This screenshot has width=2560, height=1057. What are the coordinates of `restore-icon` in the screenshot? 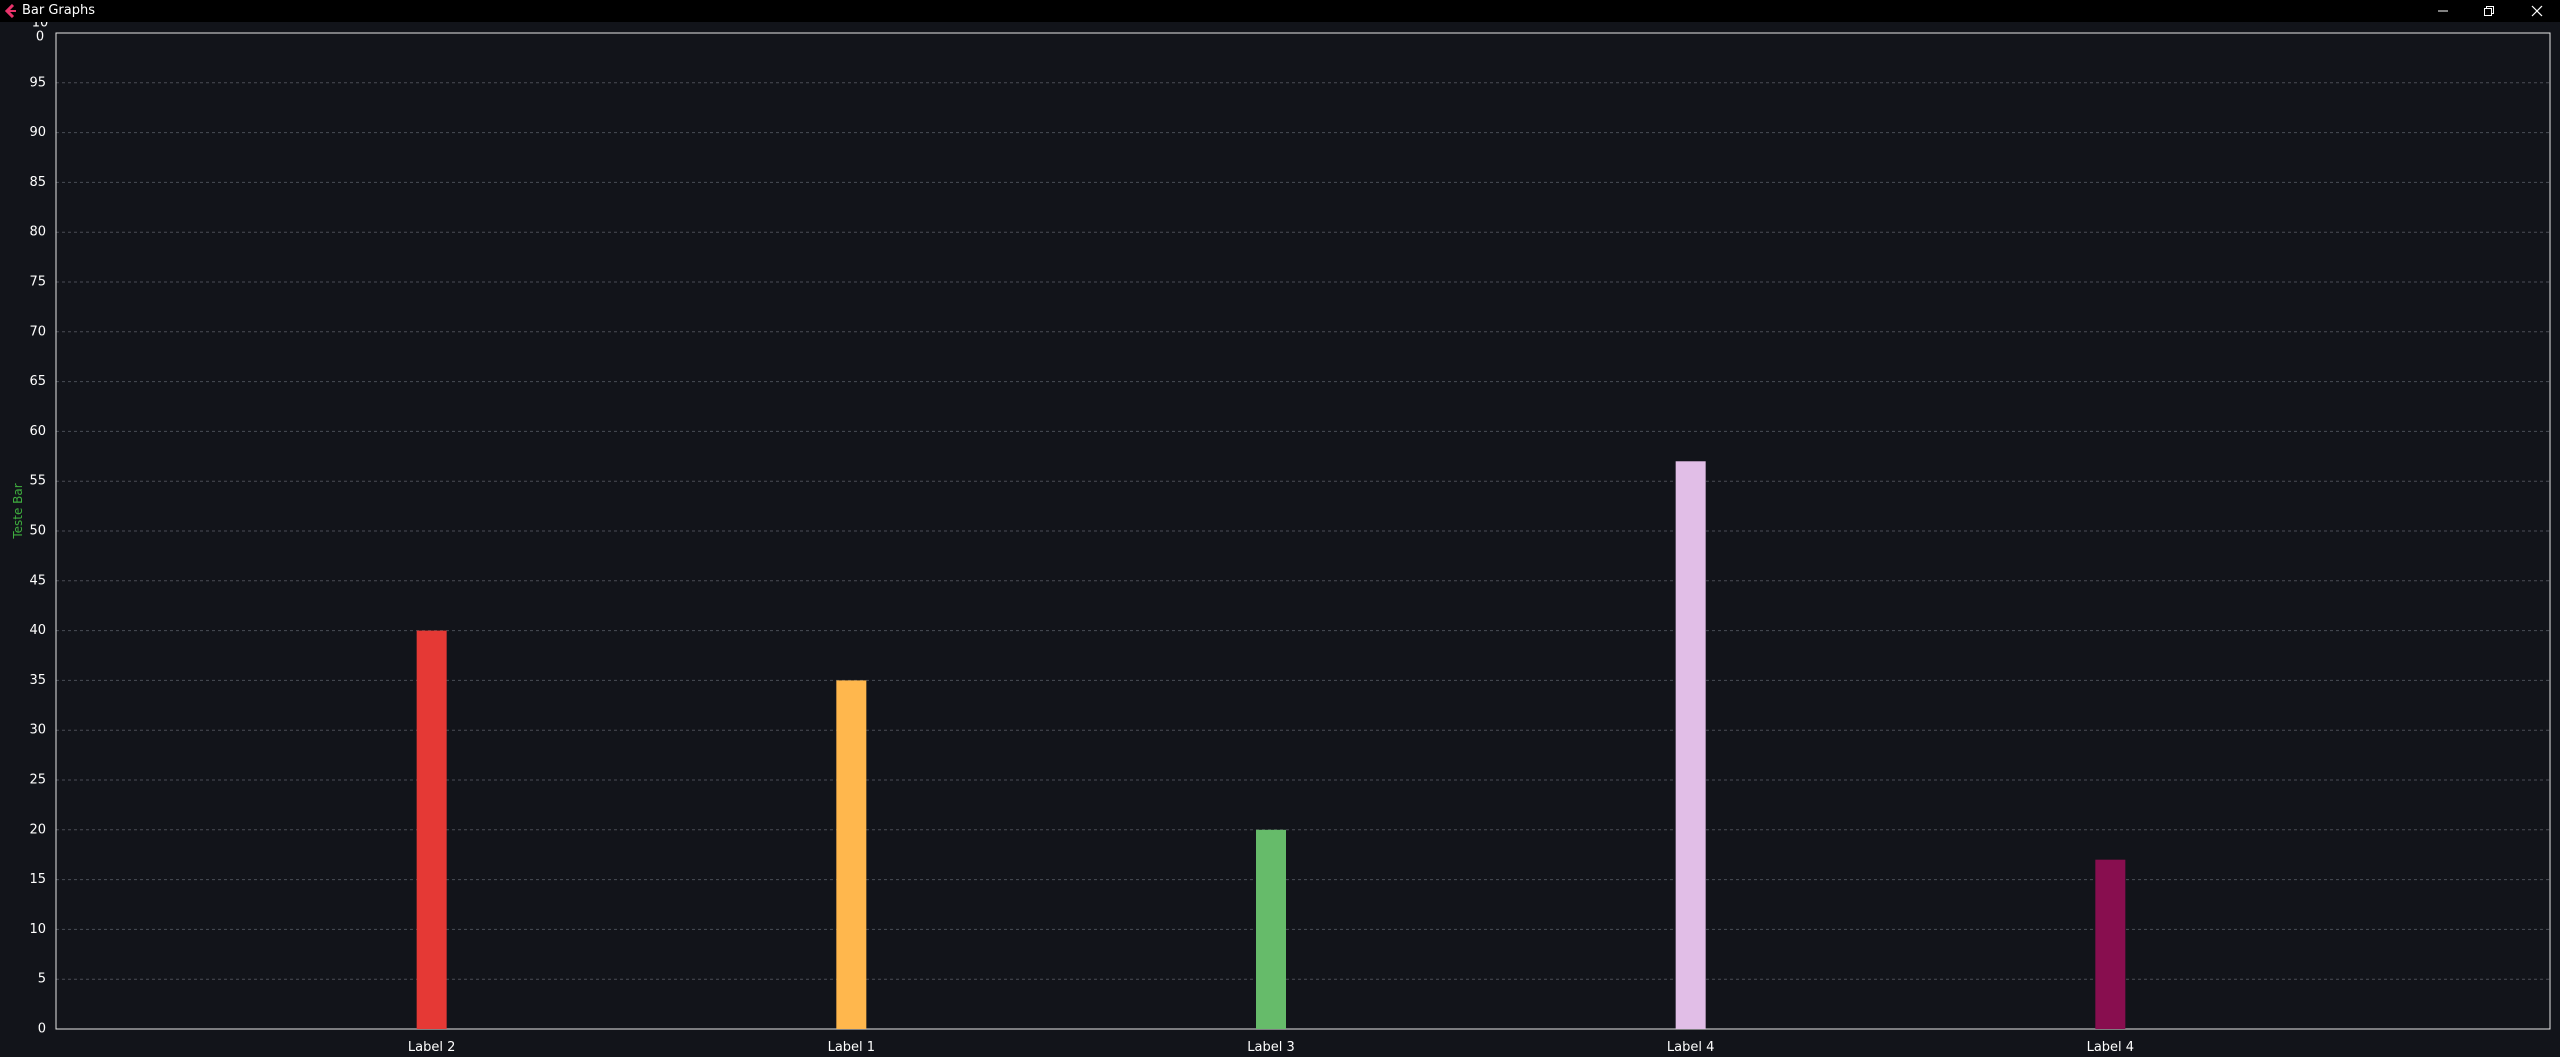 It's located at (2489, 11).